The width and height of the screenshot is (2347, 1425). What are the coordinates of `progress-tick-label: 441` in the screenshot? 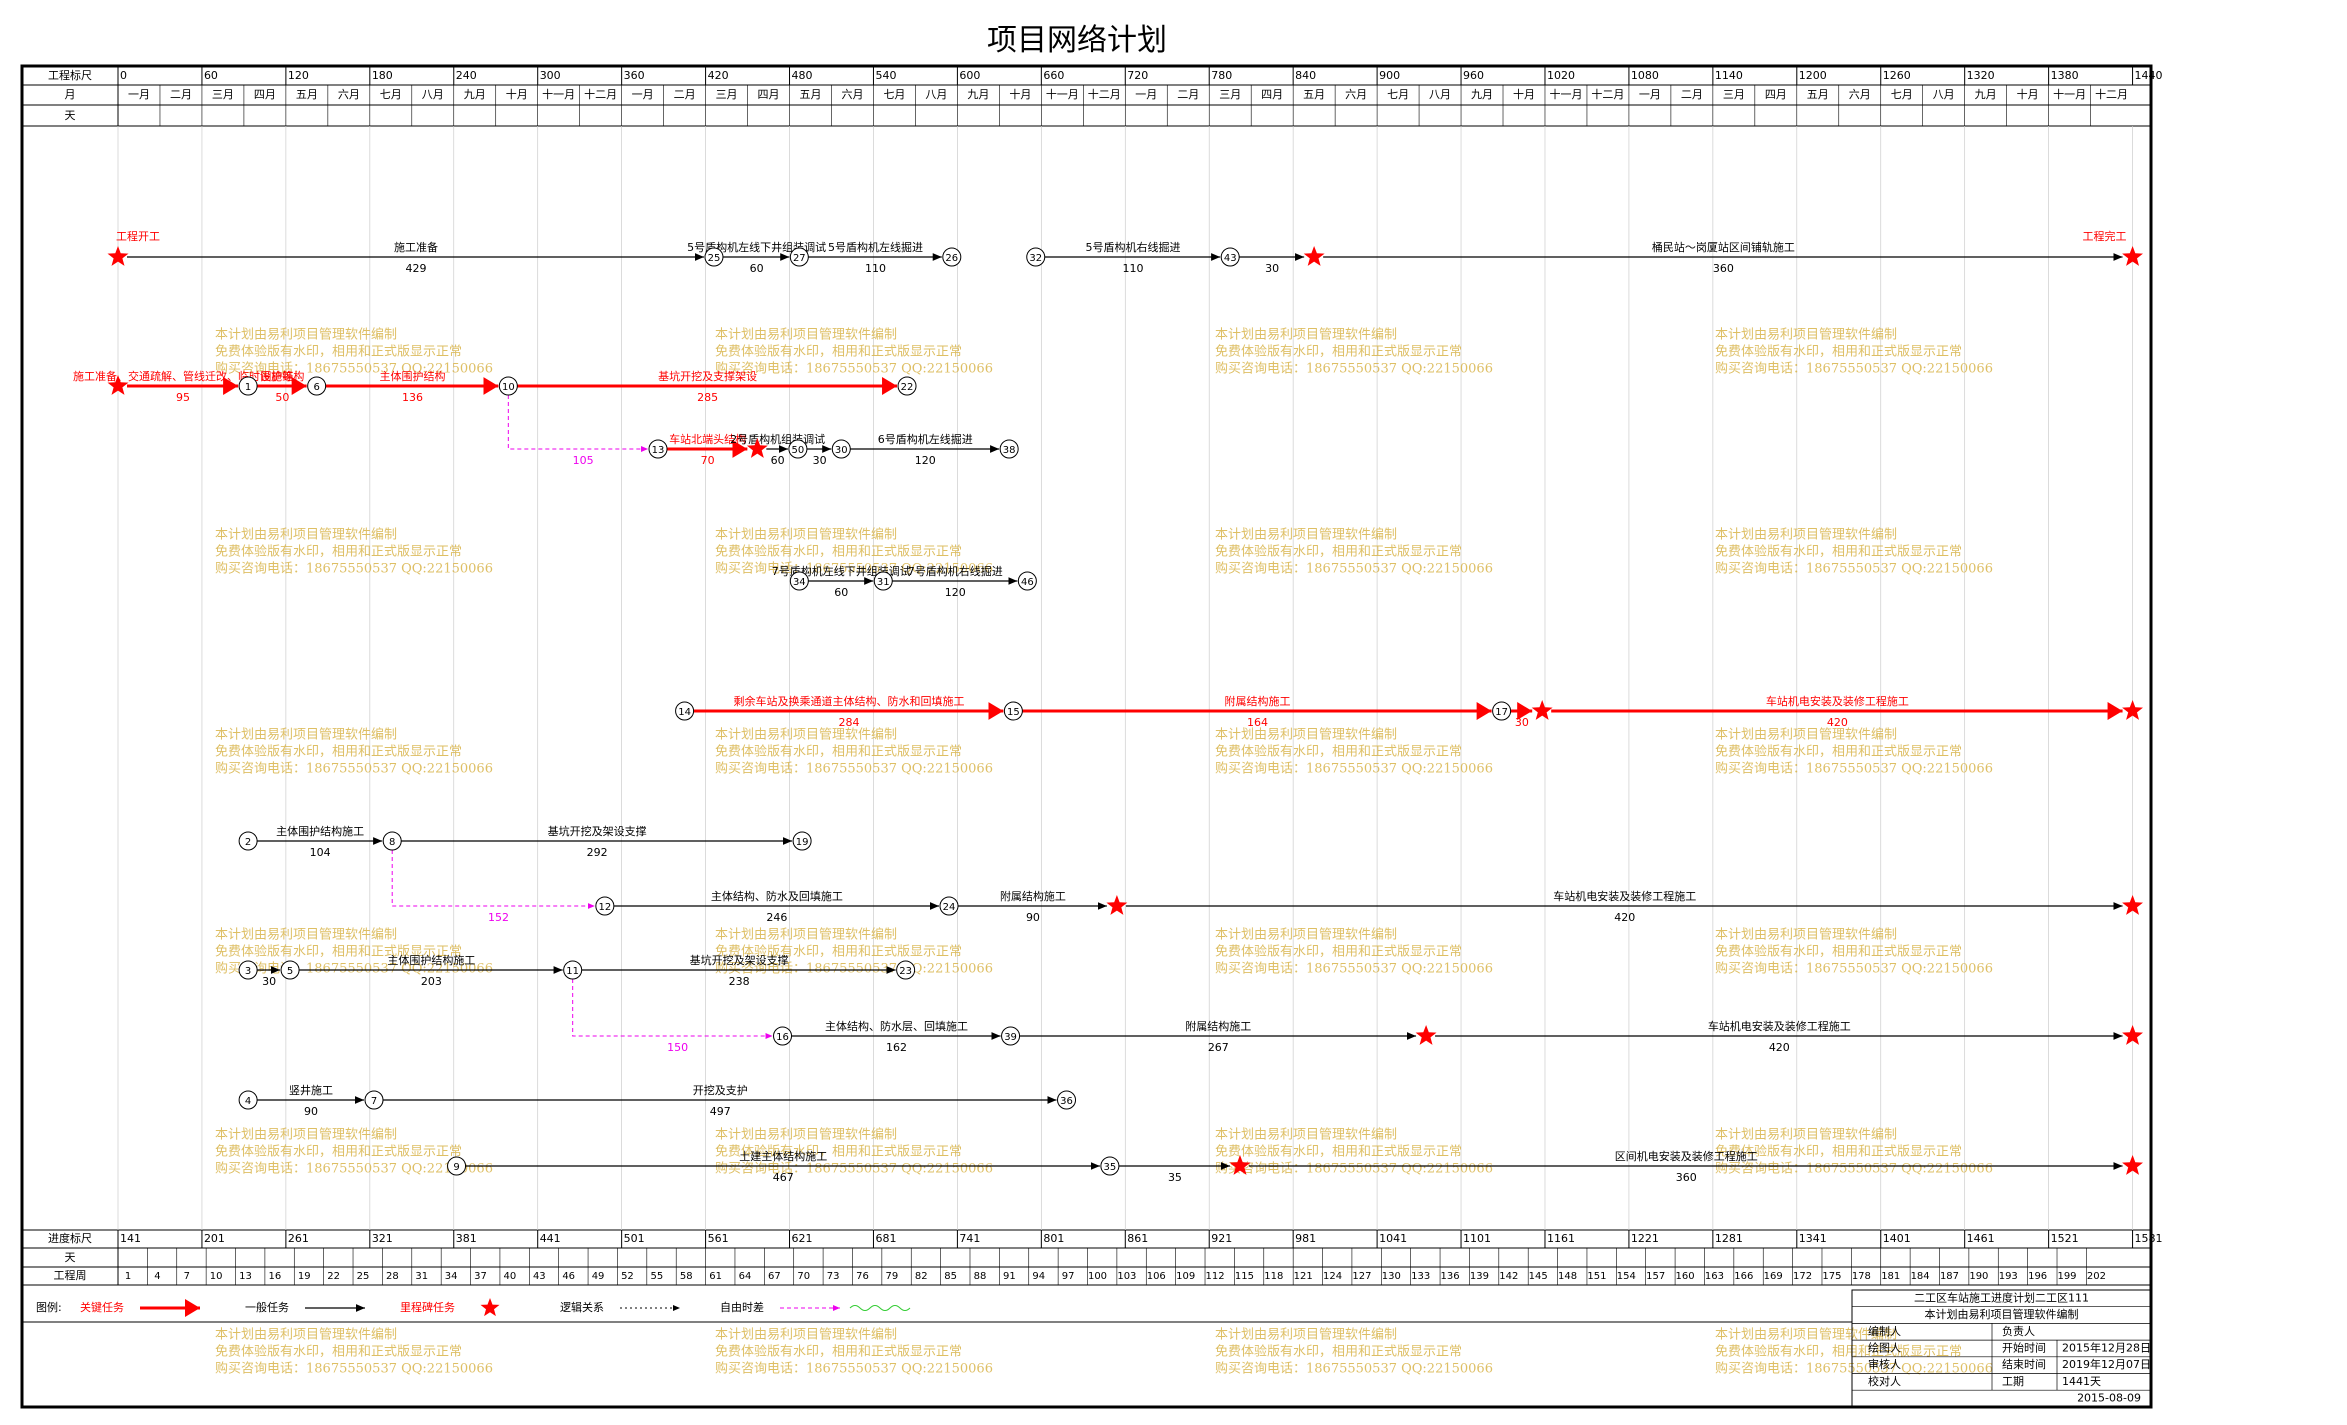 It's located at (550, 1238).